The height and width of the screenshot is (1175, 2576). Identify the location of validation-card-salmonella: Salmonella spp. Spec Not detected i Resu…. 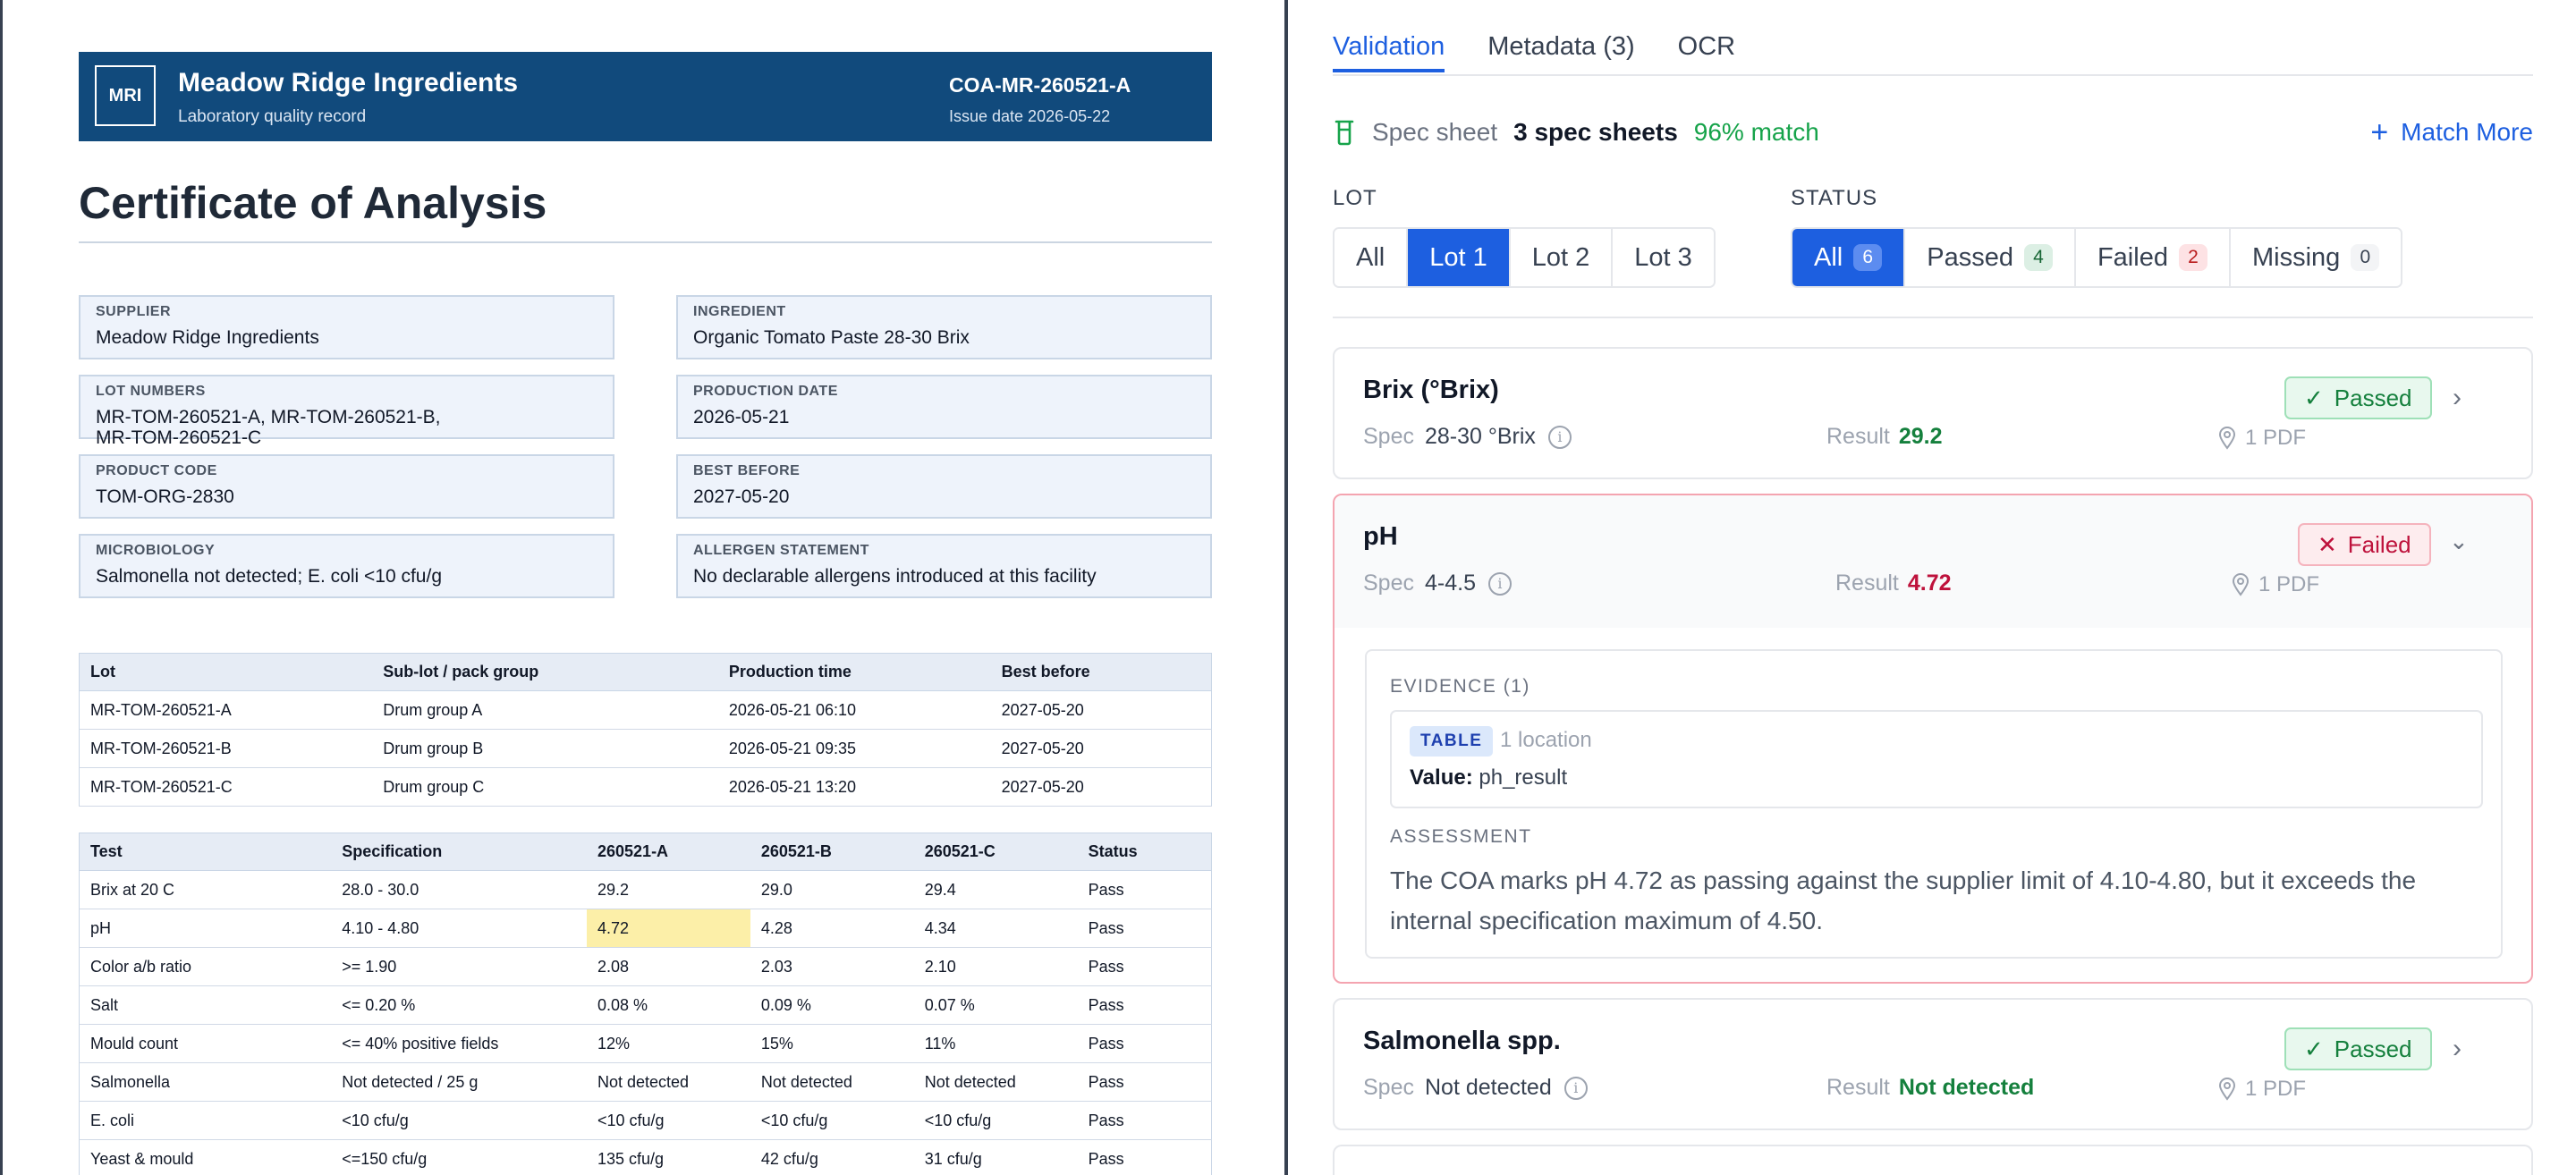
(1933, 1064).